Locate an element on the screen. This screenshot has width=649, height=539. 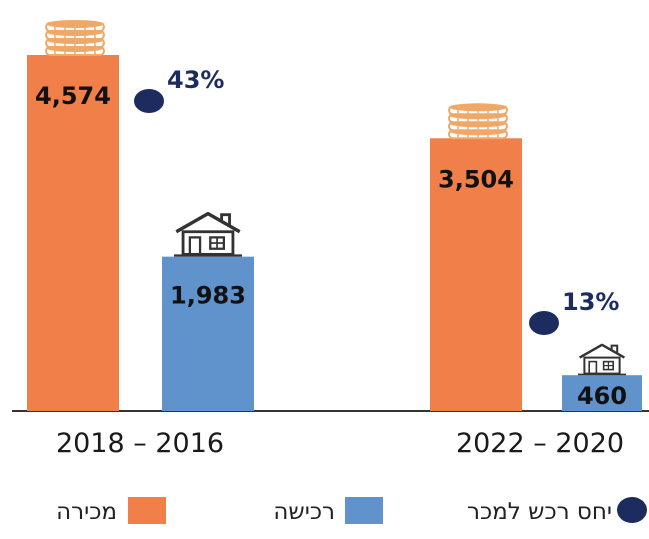
legend-swatch-sale is located at coordinates (147, 510).